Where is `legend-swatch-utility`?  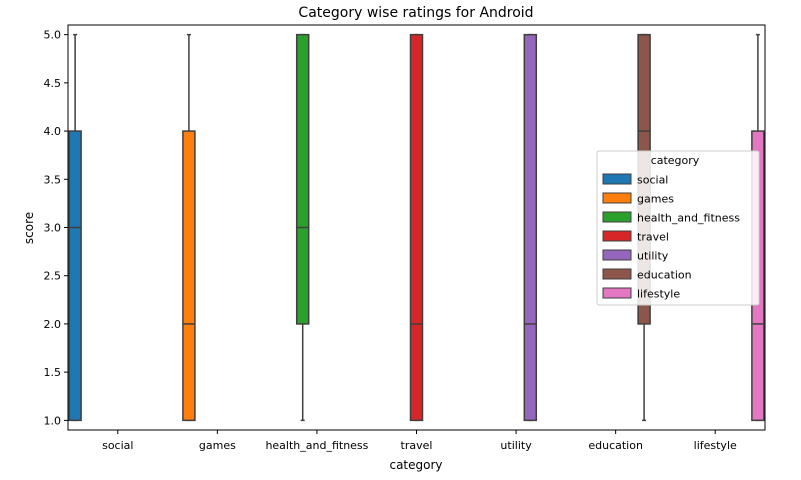
legend-swatch-utility is located at coordinates (617, 255).